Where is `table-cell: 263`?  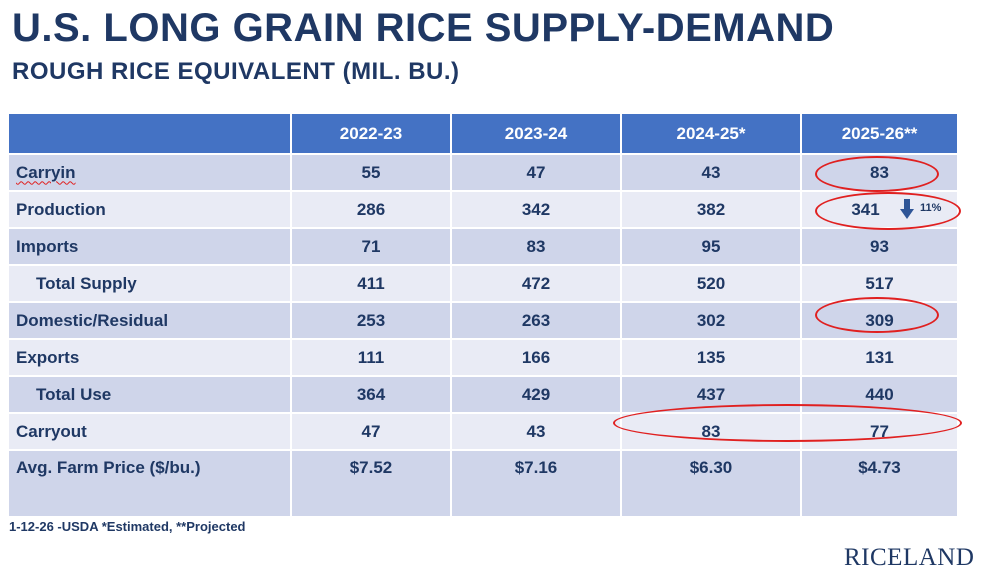 table-cell: 263 is located at coordinates (536, 320).